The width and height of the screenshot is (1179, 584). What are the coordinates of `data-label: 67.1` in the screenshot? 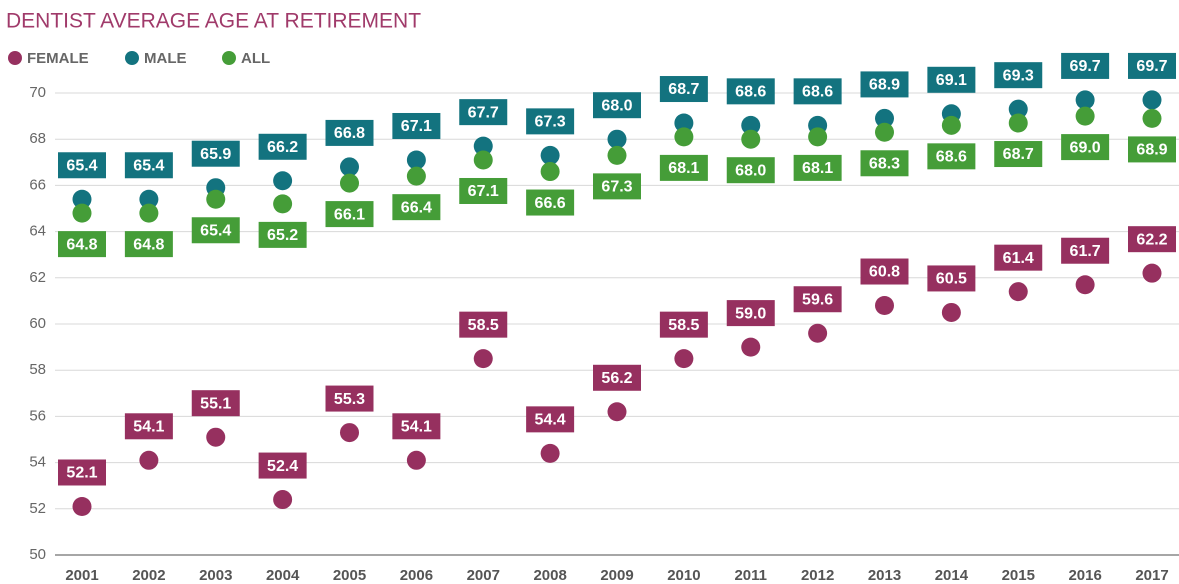 It's located at (416, 126).